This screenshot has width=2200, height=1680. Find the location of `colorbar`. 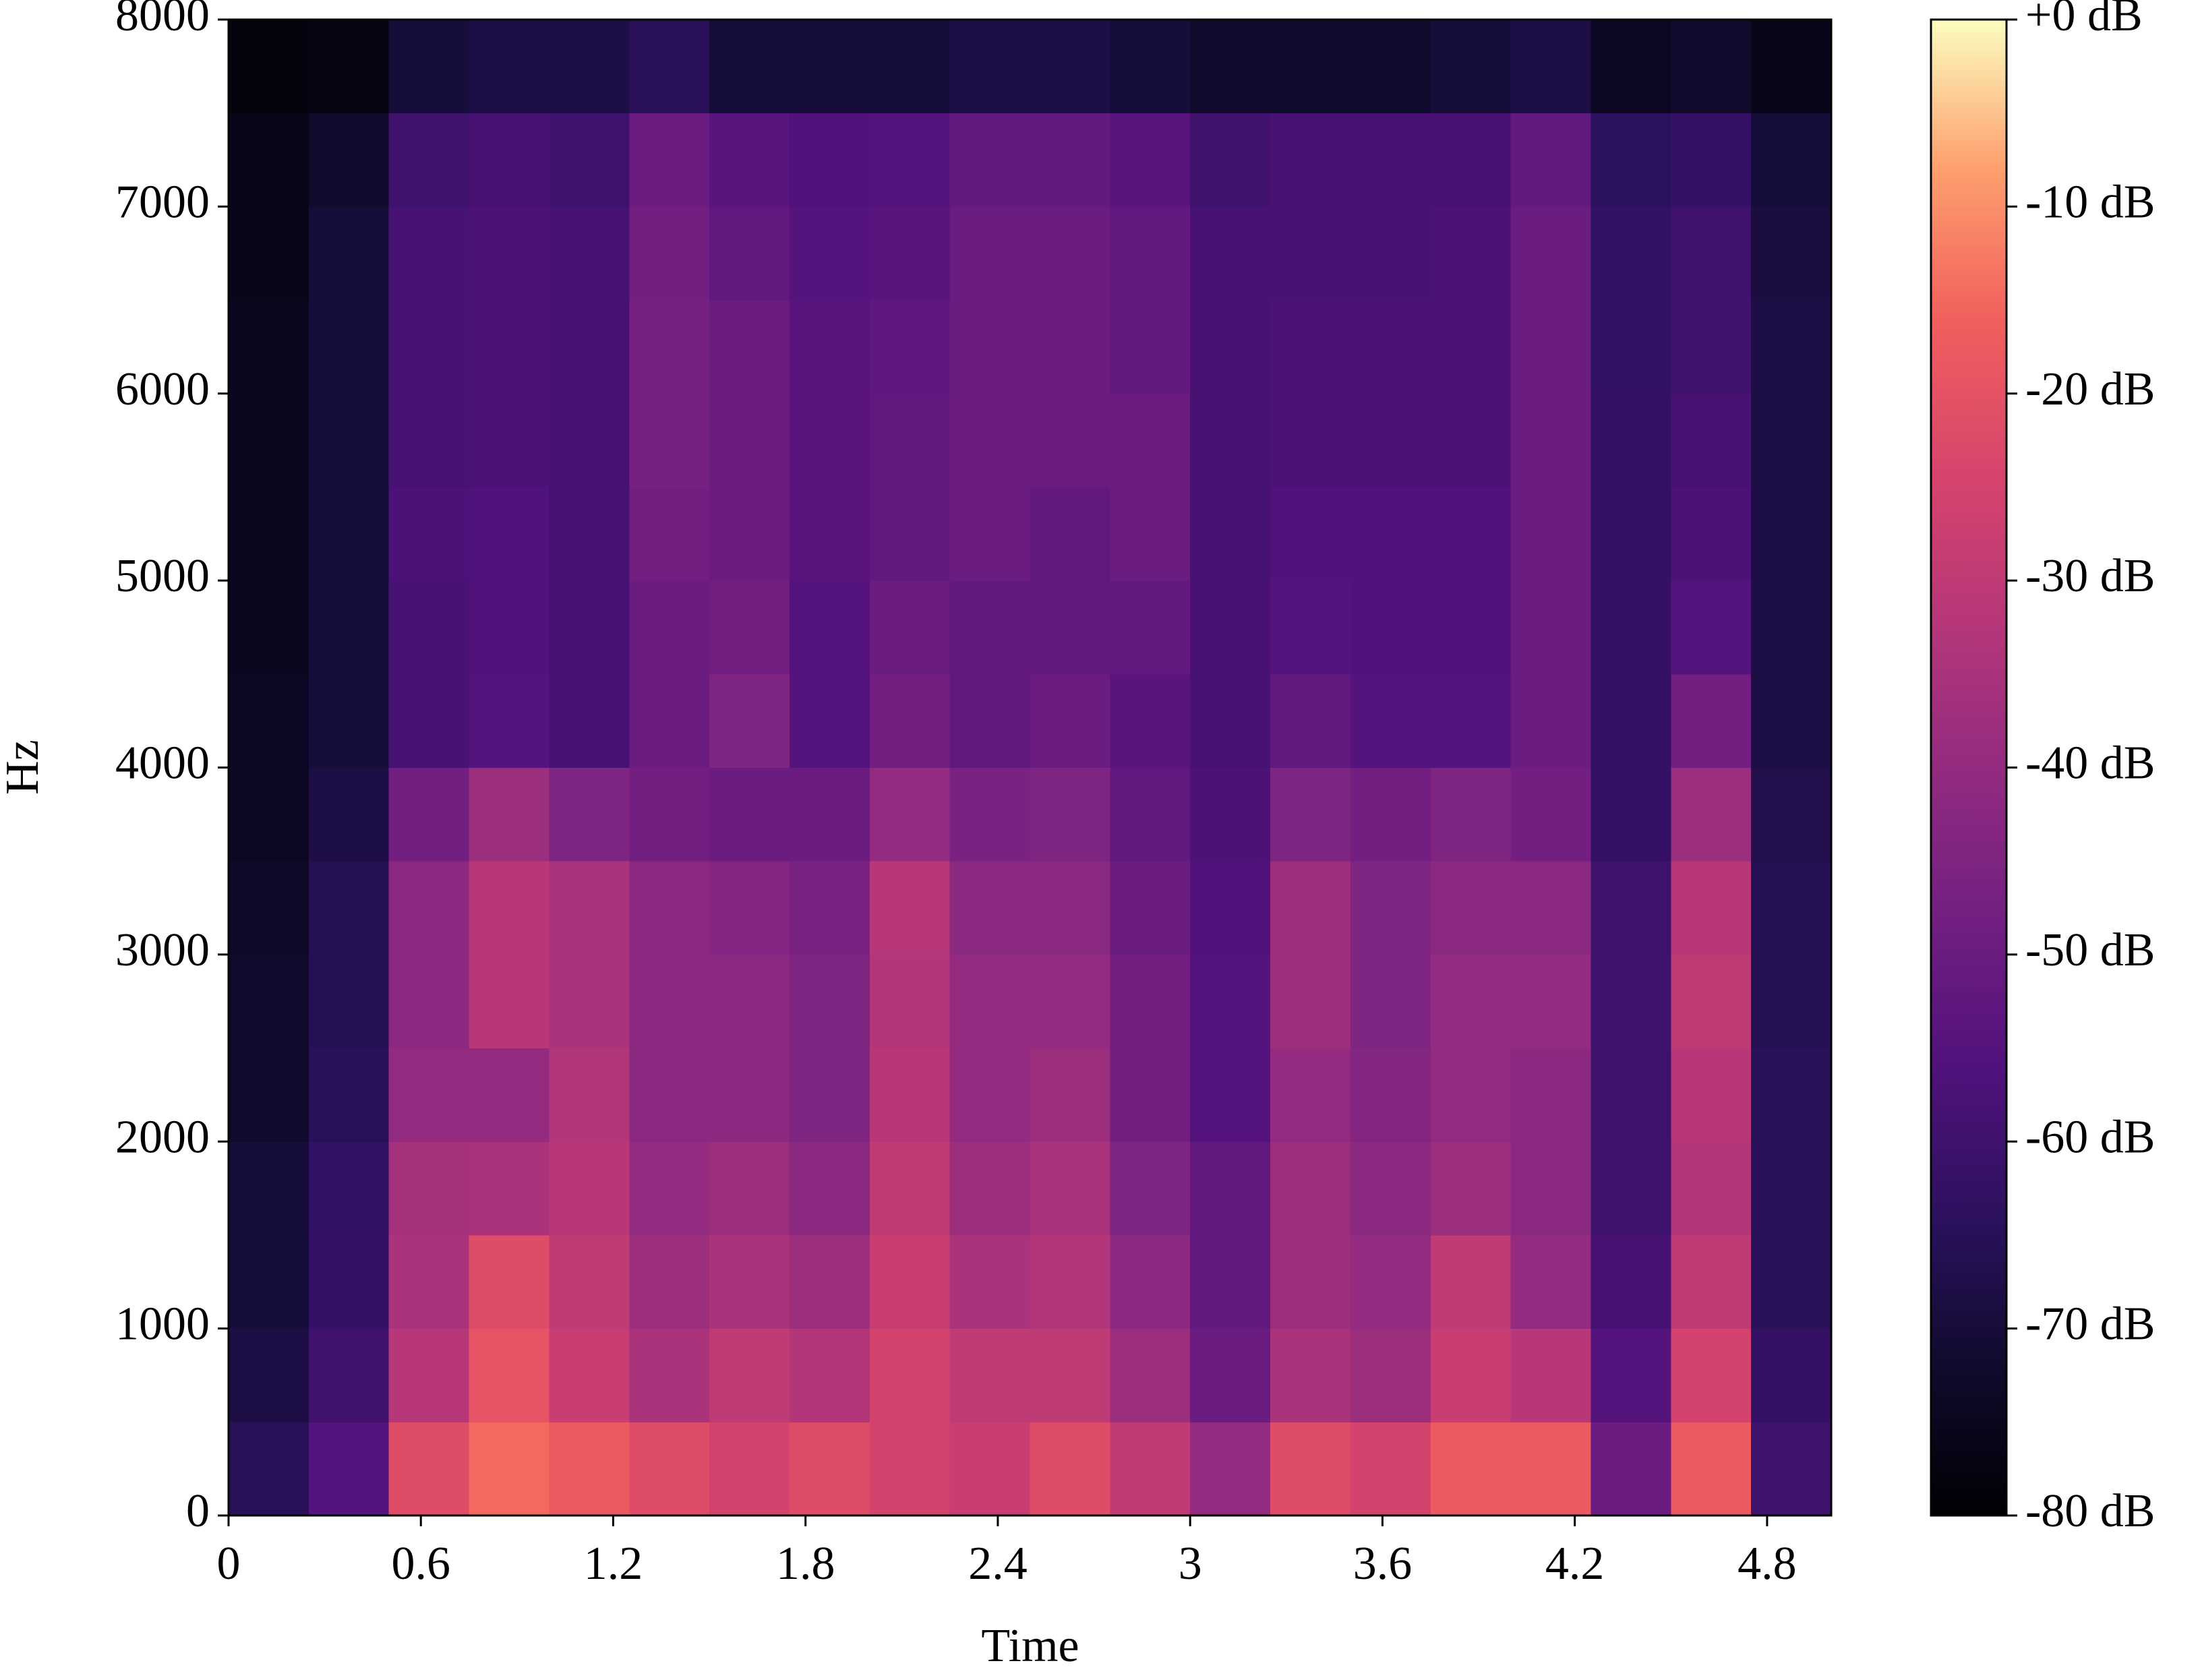

colorbar is located at coordinates (1969, 768).